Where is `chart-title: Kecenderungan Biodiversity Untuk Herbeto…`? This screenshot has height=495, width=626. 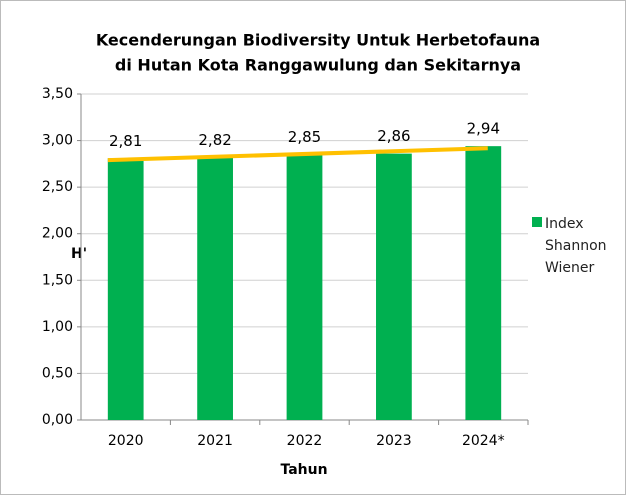
chart-title: Kecenderungan Biodiversity Untuk Herbeto… is located at coordinates (318, 40).